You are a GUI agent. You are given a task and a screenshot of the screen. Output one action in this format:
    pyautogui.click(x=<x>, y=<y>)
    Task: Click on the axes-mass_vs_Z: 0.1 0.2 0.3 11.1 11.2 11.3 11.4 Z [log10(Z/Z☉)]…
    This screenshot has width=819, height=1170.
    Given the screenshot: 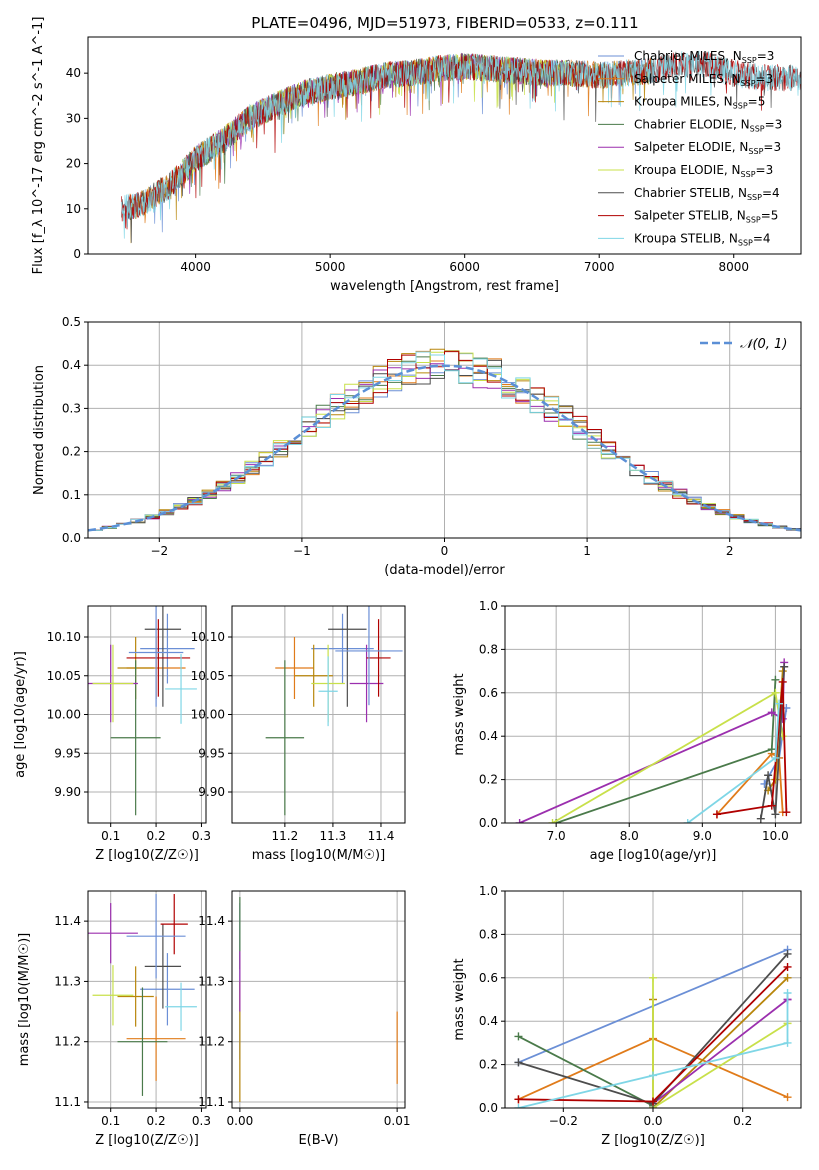 What is the action you would take?
    pyautogui.click(x=114, y=1019)
    